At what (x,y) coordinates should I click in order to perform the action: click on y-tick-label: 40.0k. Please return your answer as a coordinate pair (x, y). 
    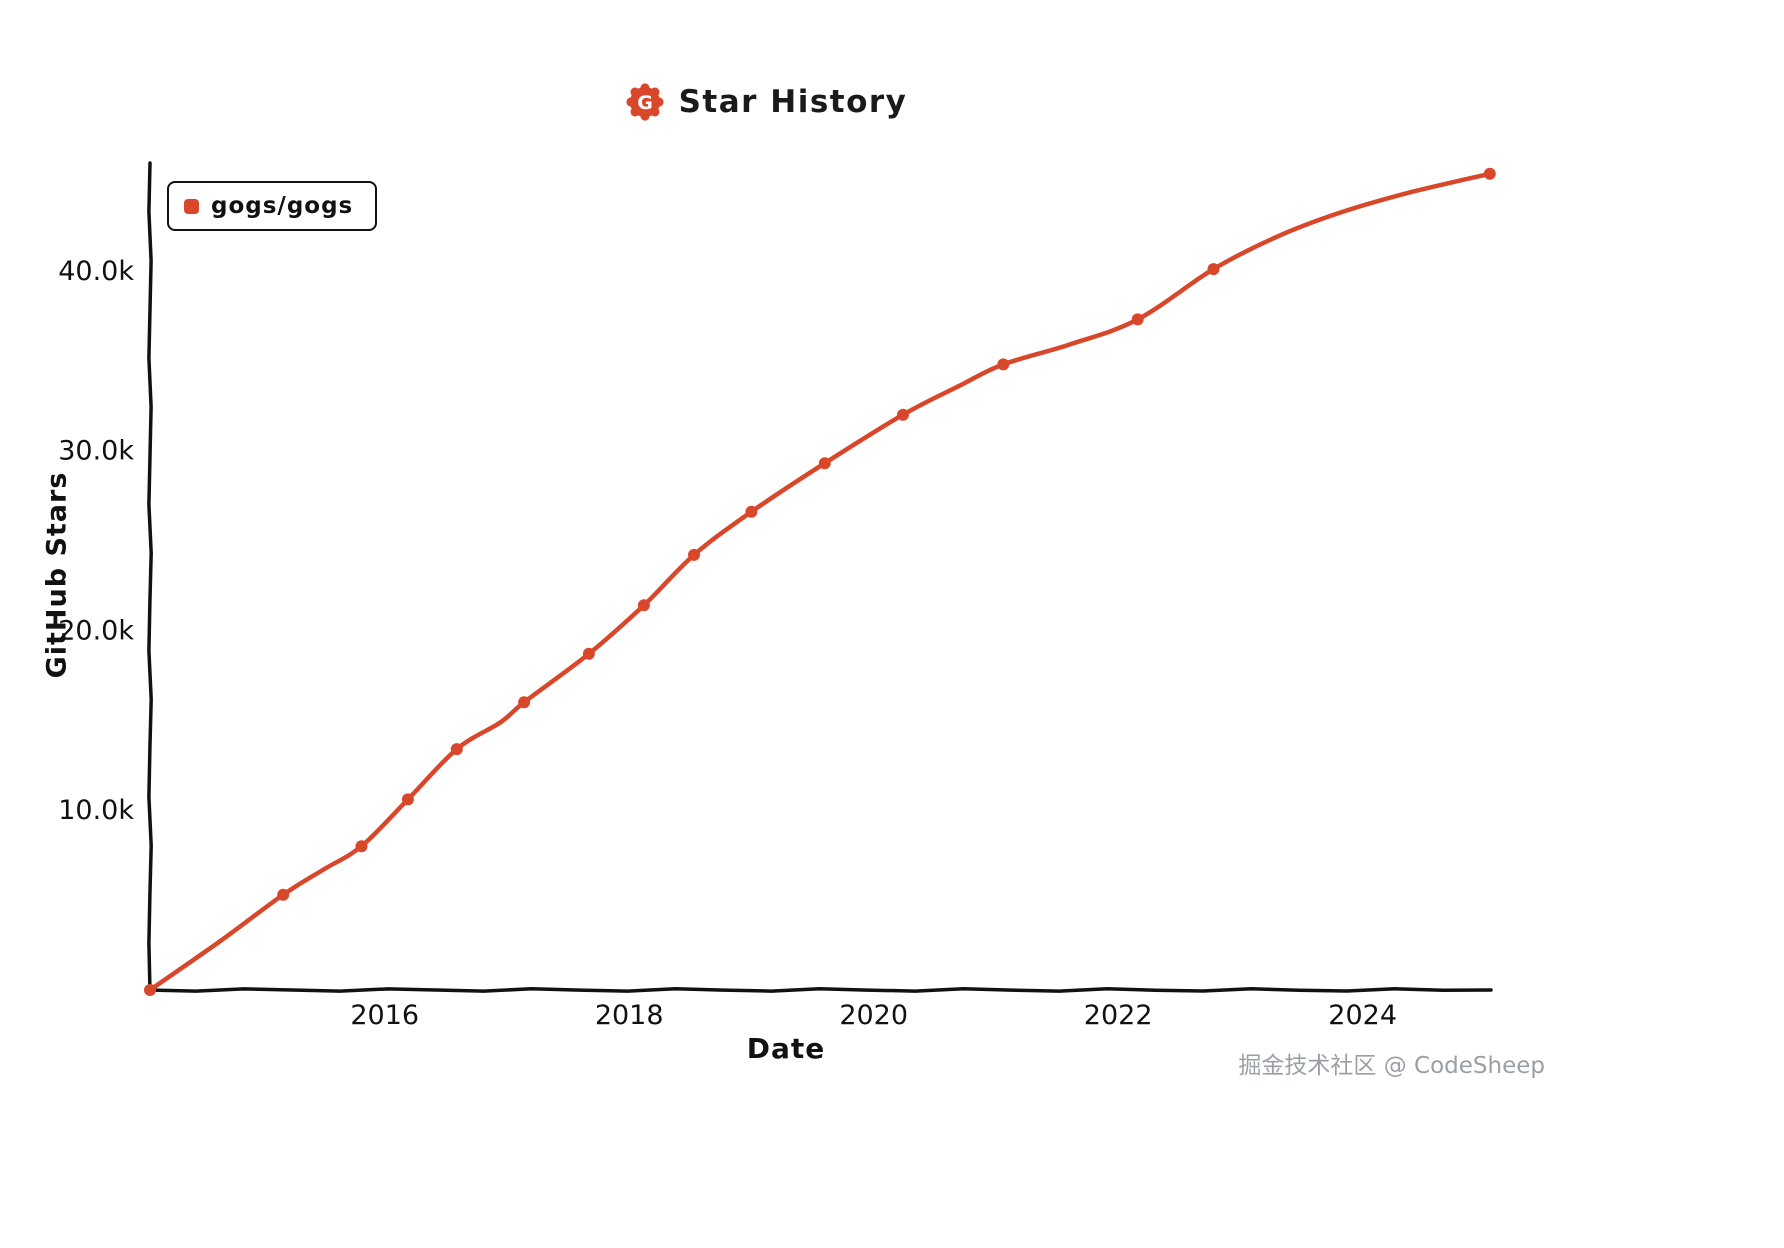
    Looking at the image, I should click on (96, 271).